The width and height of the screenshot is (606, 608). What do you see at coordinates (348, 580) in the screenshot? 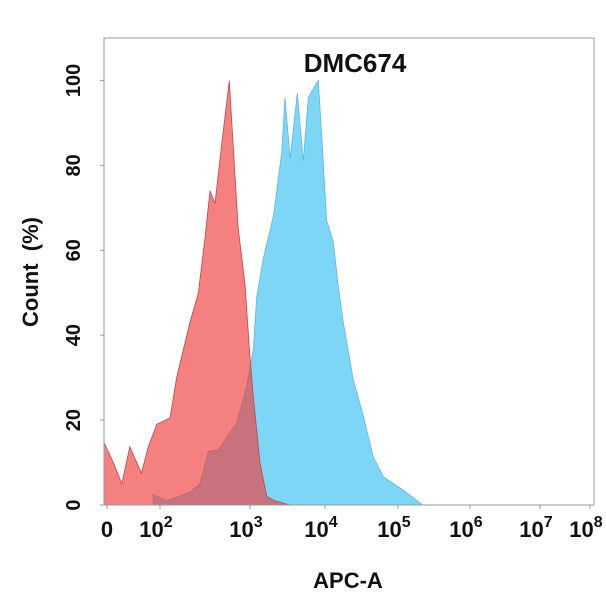
I see `x-axis-label: APC-A` at bounding box center [348, 580].